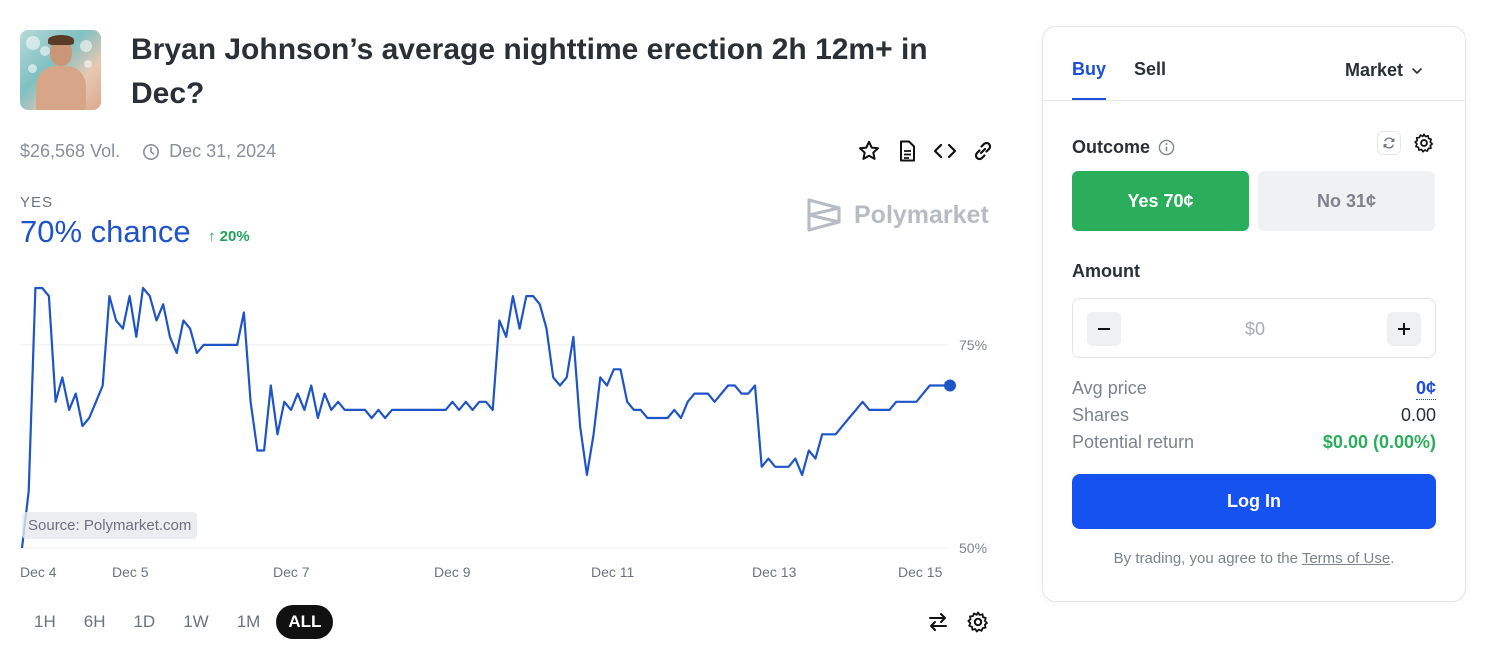 This screenshot has height=650, width=1488. What do you see at coordinates (94, 621) in the screenshot?
I see `range-tab-6h: 6H` at bounding box center [94, 621].